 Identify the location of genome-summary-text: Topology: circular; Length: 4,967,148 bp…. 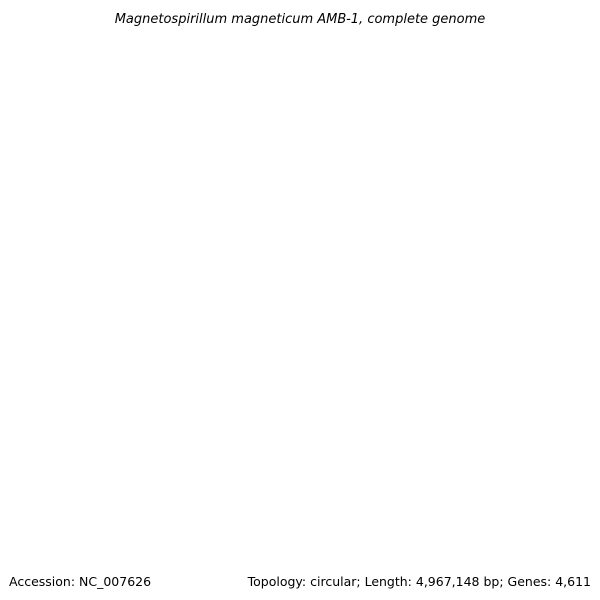
(419, 581).